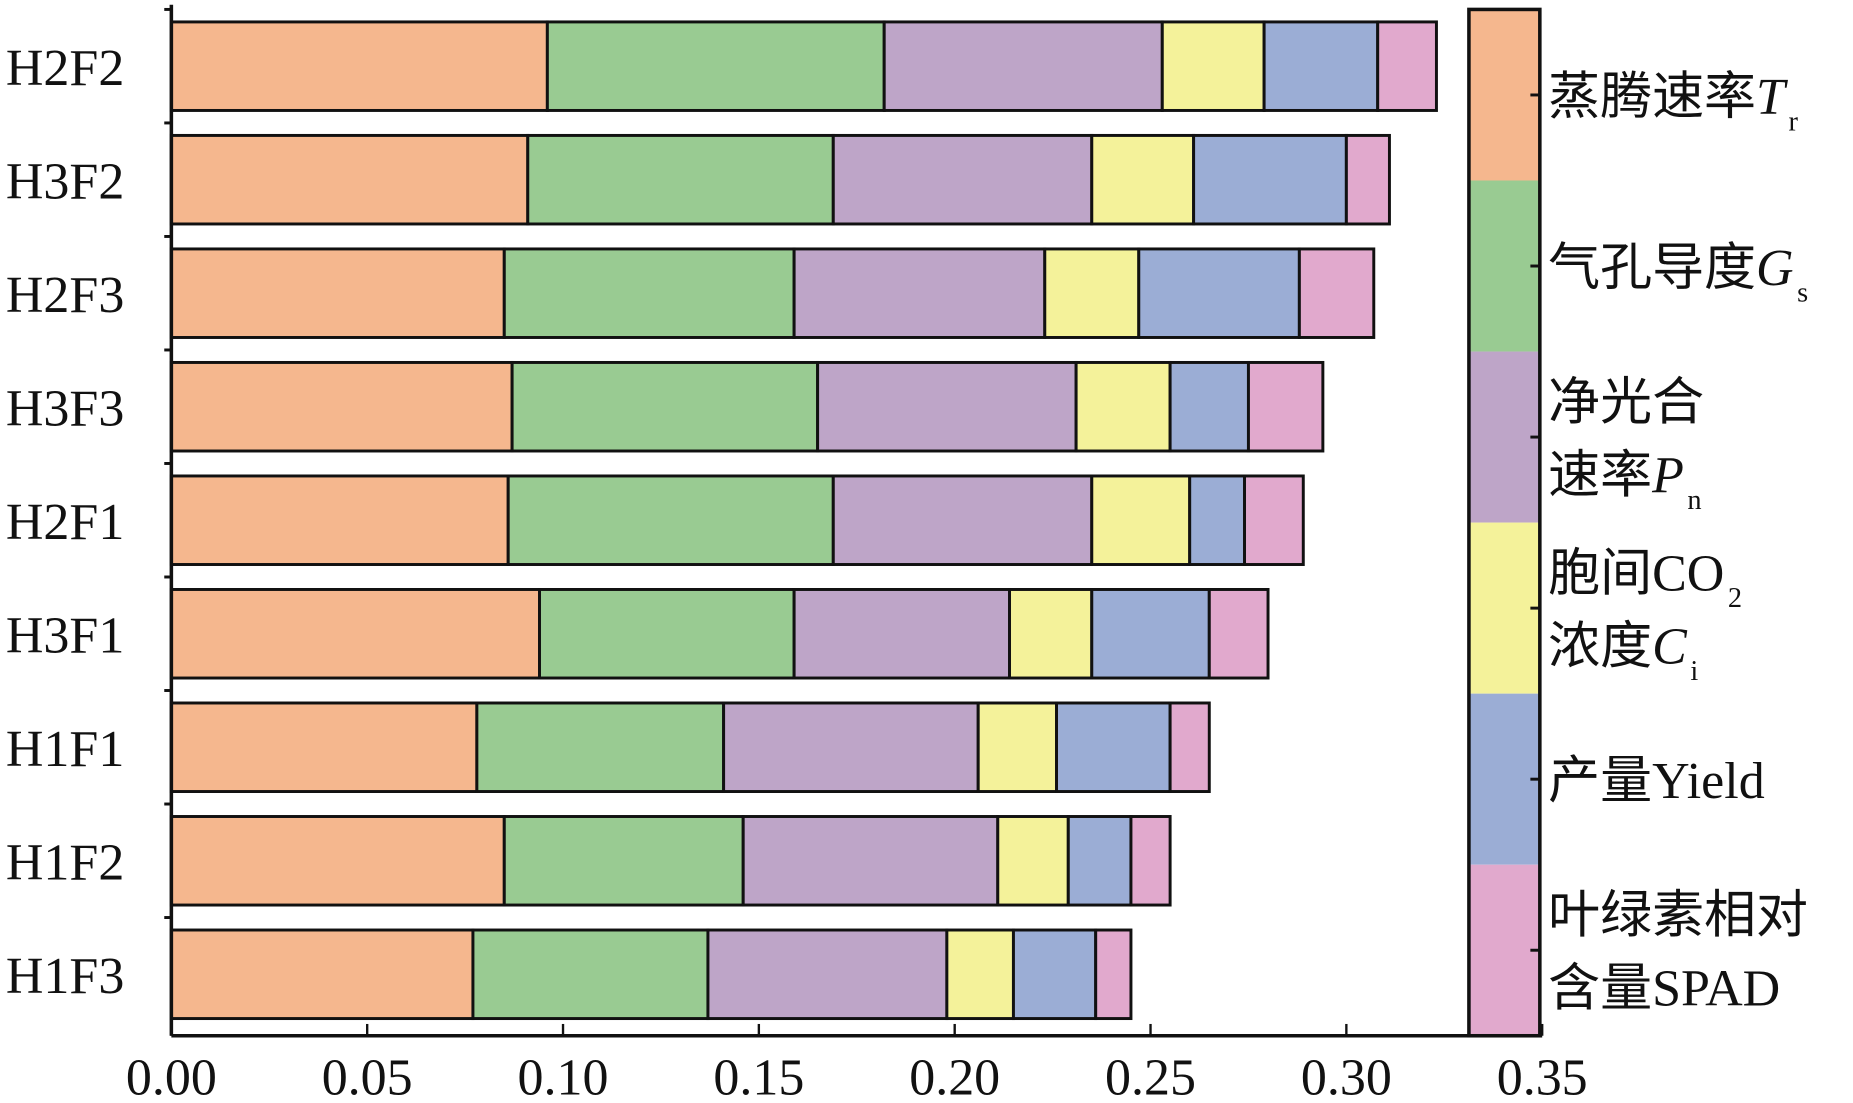 This screenshot has width=1853, height=1103. What do you see at coordinates (65, 522) in the screenshot?
I see `y-tick-label: H2F1` at bounding box center [65, 522].